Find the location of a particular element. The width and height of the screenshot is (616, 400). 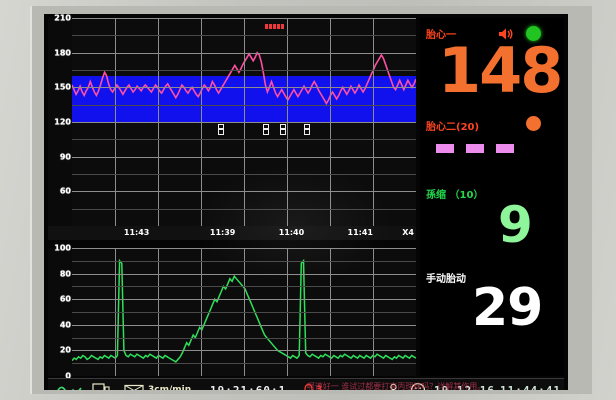

printer-icon is located at coordinates (101, 384).